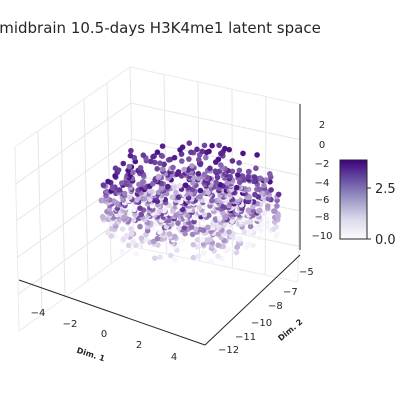 The height and width of the screenshot is (400, 400). I want to click on y-tick-label: −5, so click(306, 272).